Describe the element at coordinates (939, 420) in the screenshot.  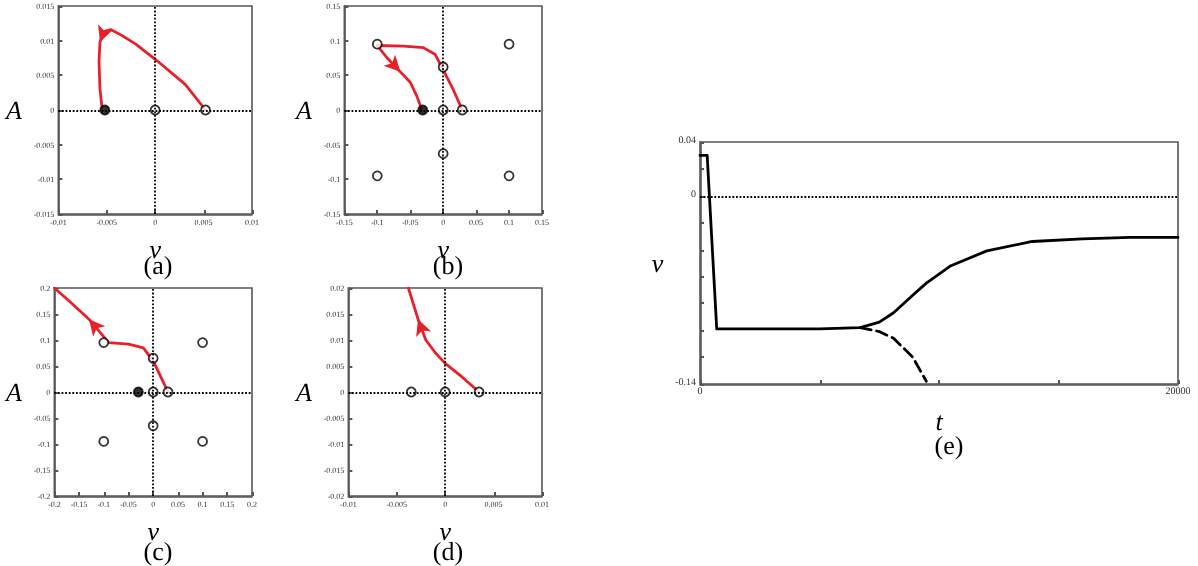
I see `x-axis-title: t` at that location.